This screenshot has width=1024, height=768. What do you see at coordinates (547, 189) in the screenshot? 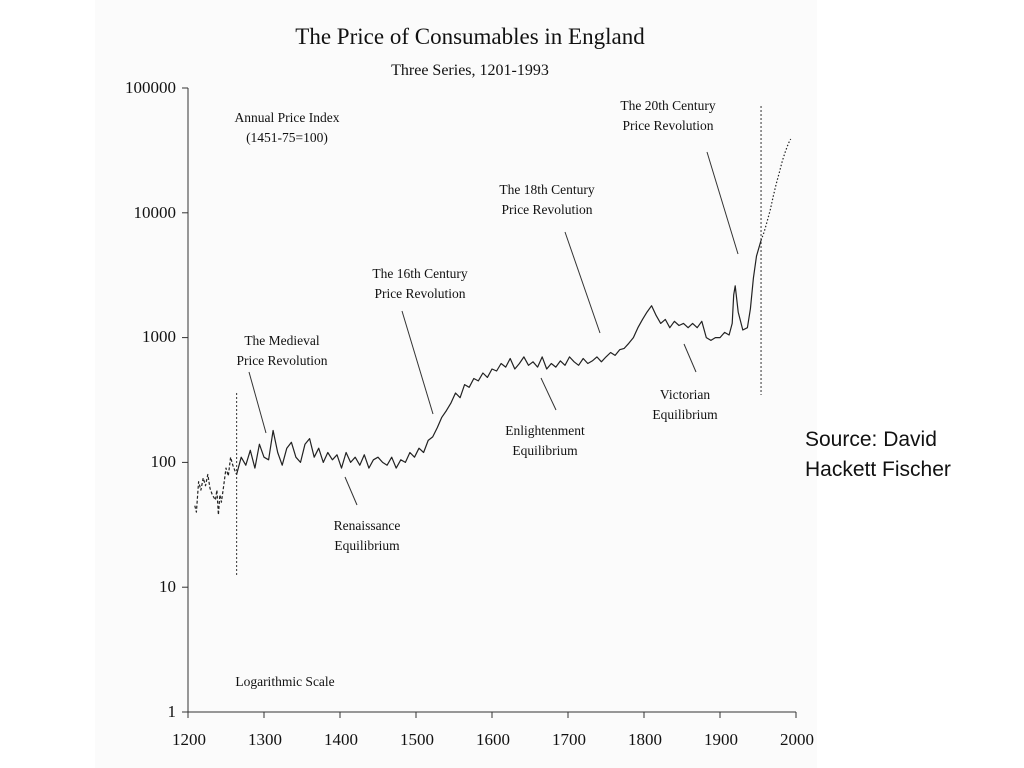
I see `annotation-line: The 18th Century` at bounding box center [547, 189].